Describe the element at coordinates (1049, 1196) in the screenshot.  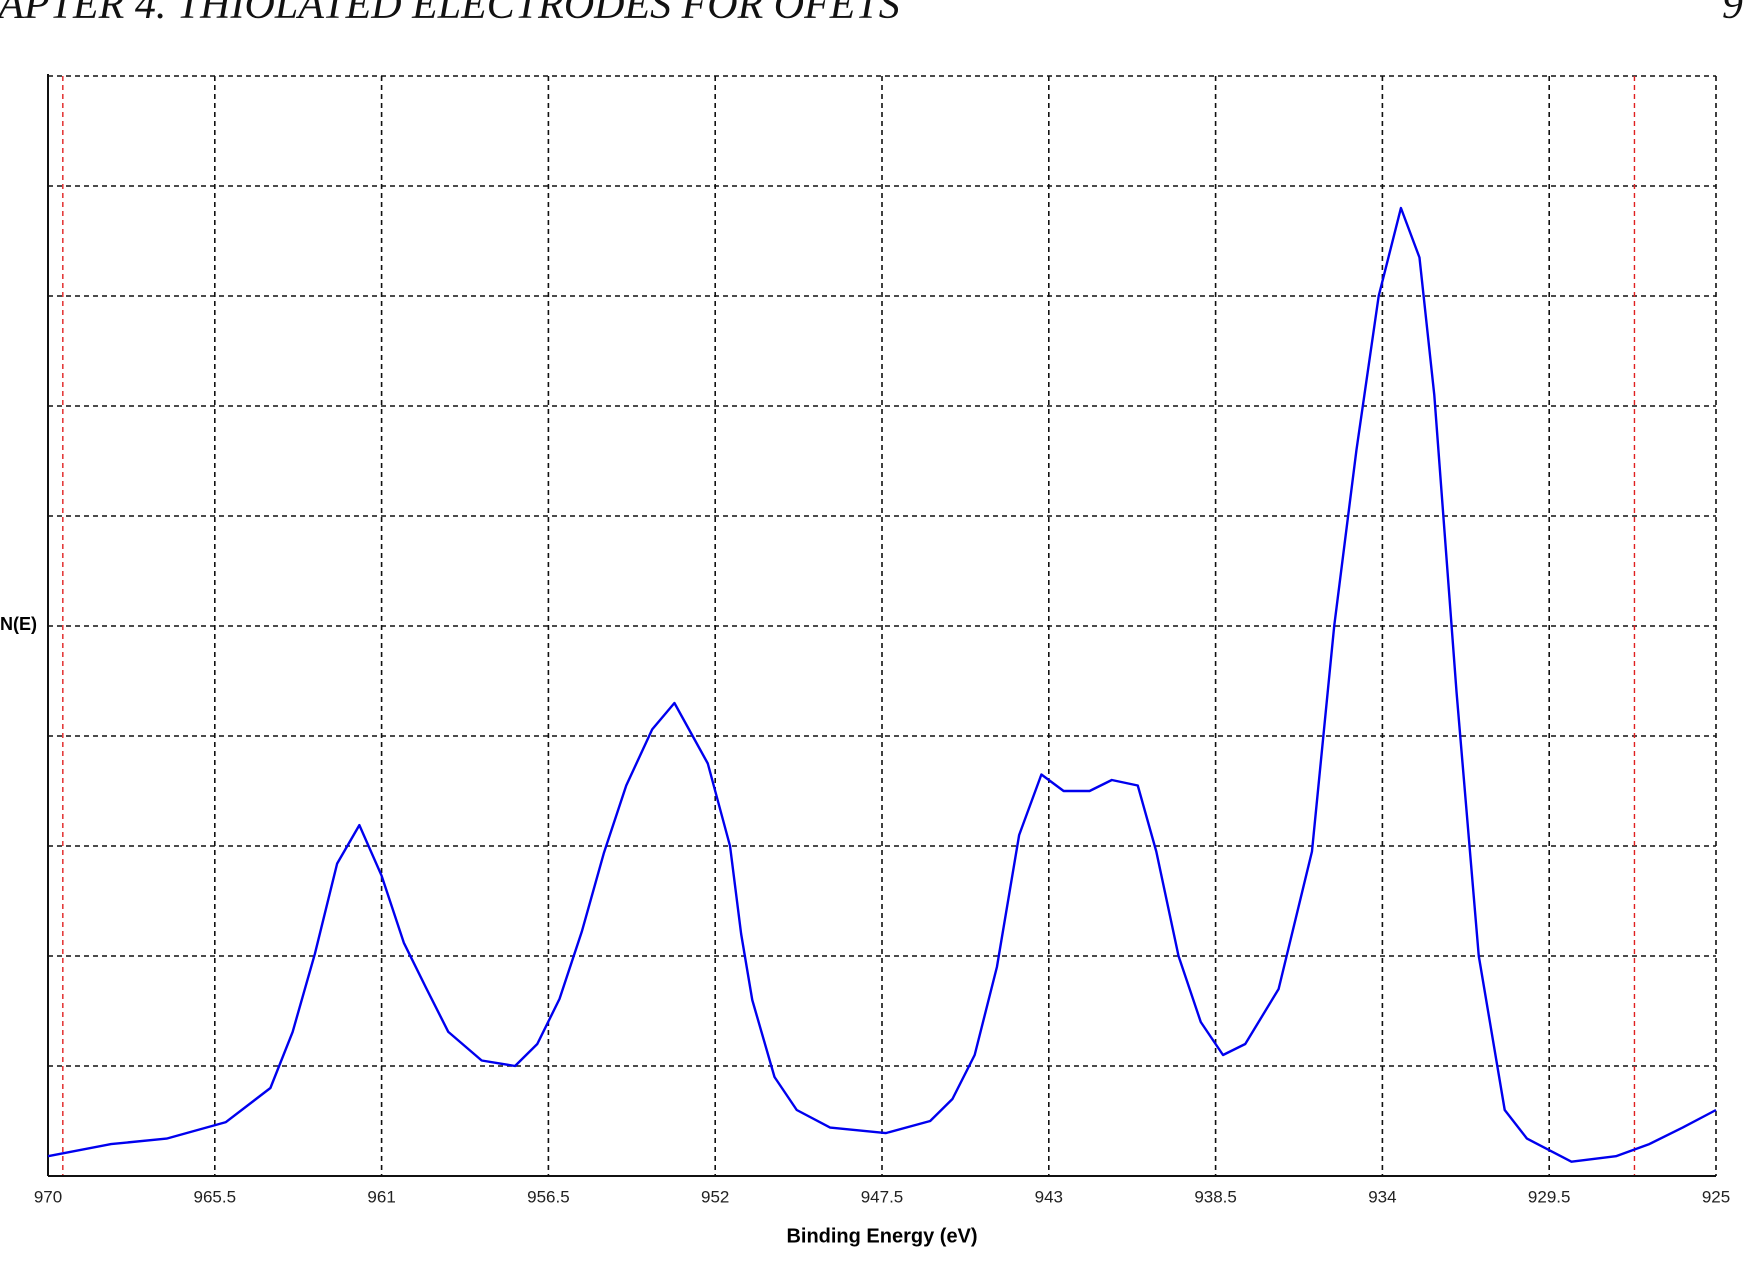
I see `x-tick-label: 943` at that location.